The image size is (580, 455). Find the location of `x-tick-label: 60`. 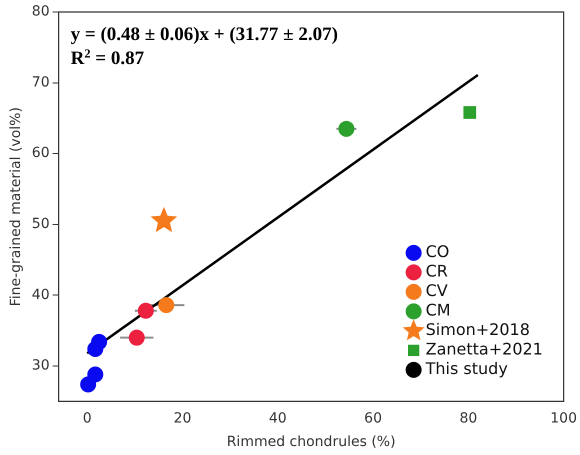

x-tick-label: 60 is located at coordinates (373, 418).